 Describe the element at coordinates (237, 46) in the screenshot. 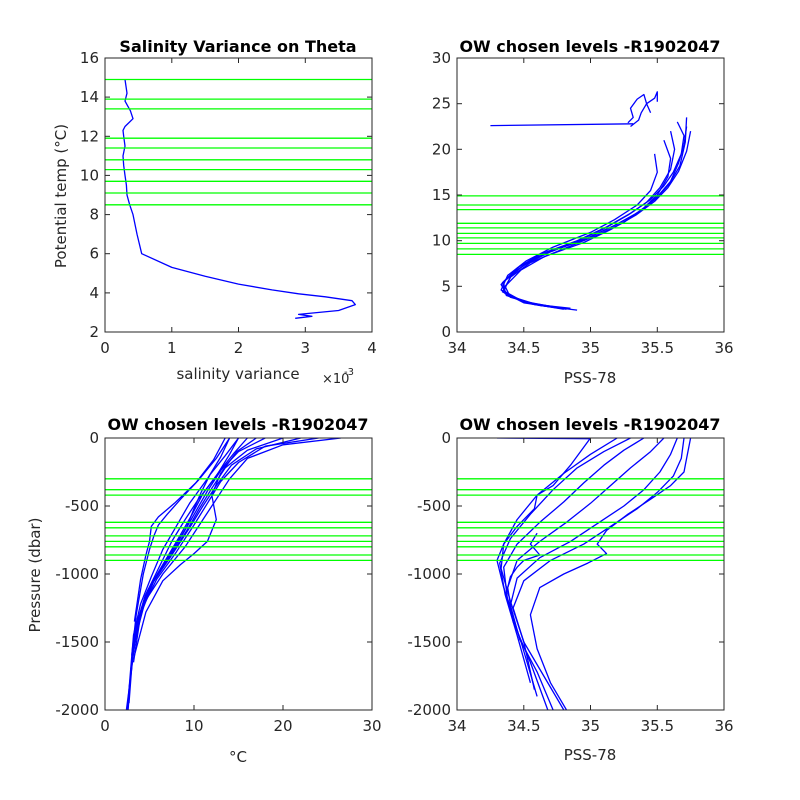

I see `panel-title: Salinity Variance on Theta` at that location.